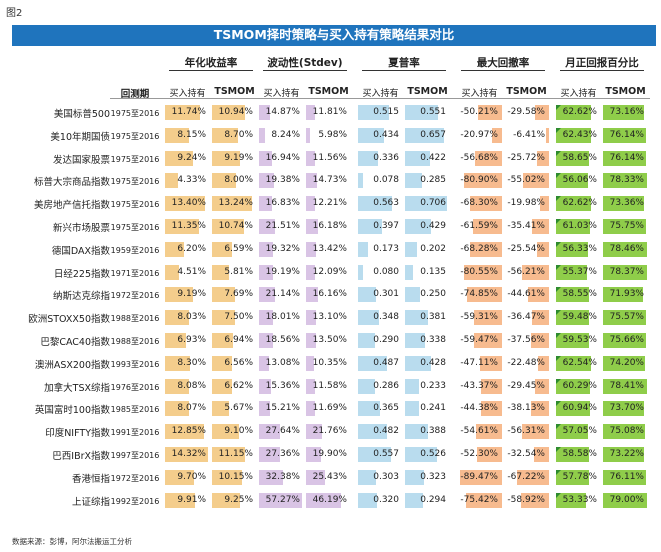 This screenshot has height=552, width=661. Describe the element at coordinates (135, 296) in the screenshot. I see `row-period: 1972至2016` at that location.